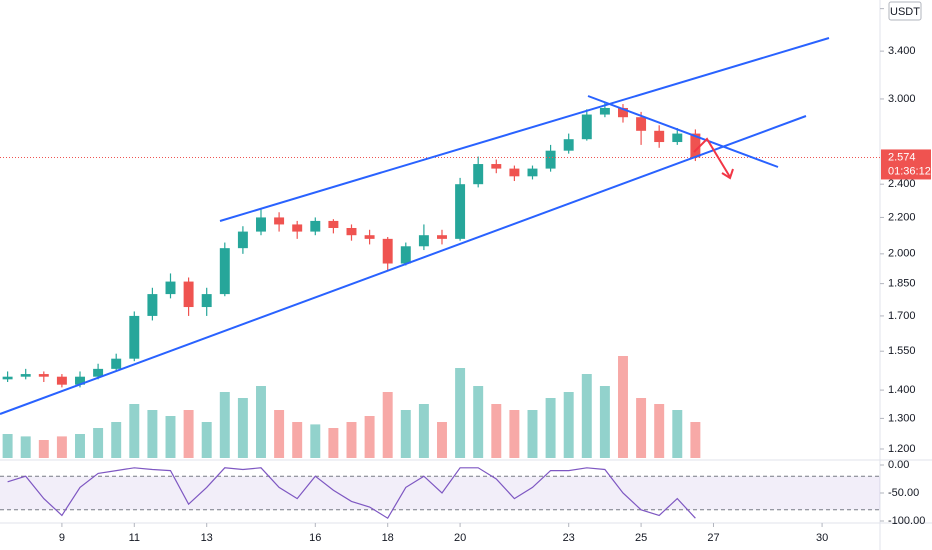 This screenshot has height=550, width=932. Describe the element at coordinates (902, 184) in the screenshot. I see `y-tick-label: 2.400` at that location.